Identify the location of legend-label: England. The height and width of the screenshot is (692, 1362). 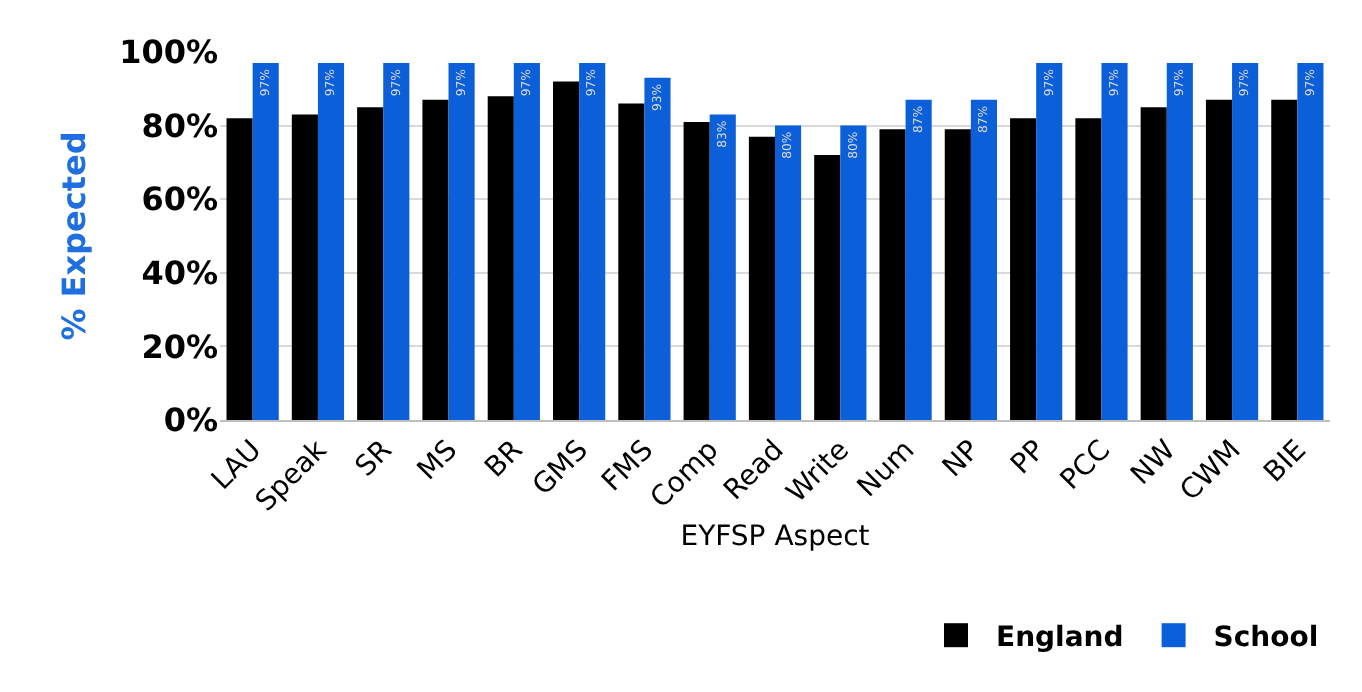
(1060, 638).